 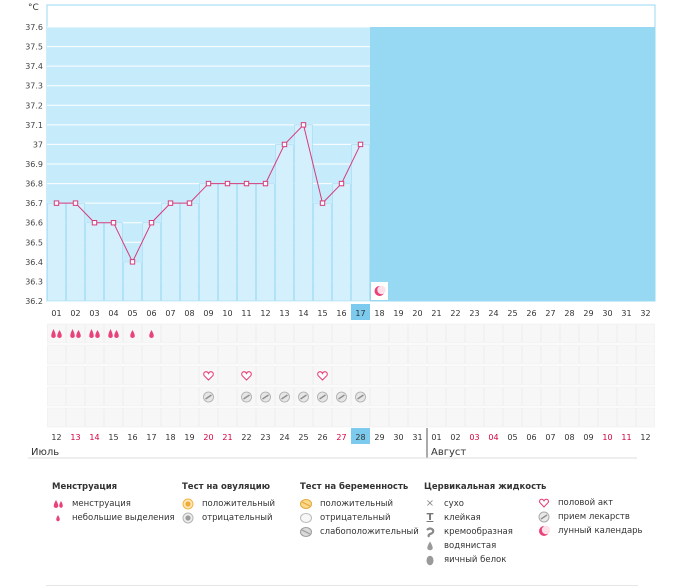 What do you see at coordinates (594, 517) in the screenshot?
I see `legend-label-medication: прием лекарств` at bounding box center [594, 517].